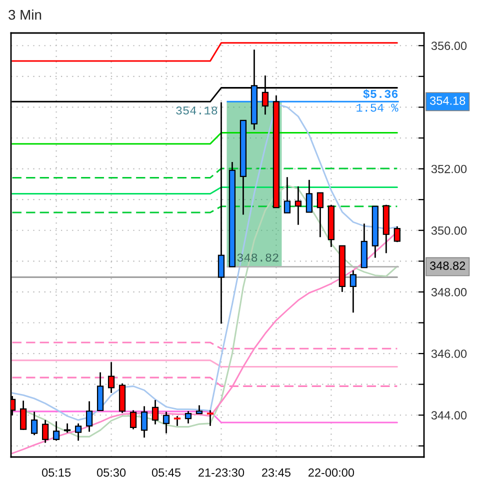 The height and width of the screenshot is (488, 487). What do you see at coordinates (380, 94) in the screenshot?
I see `annotation: $5.36` at bounding box center [380, 94].